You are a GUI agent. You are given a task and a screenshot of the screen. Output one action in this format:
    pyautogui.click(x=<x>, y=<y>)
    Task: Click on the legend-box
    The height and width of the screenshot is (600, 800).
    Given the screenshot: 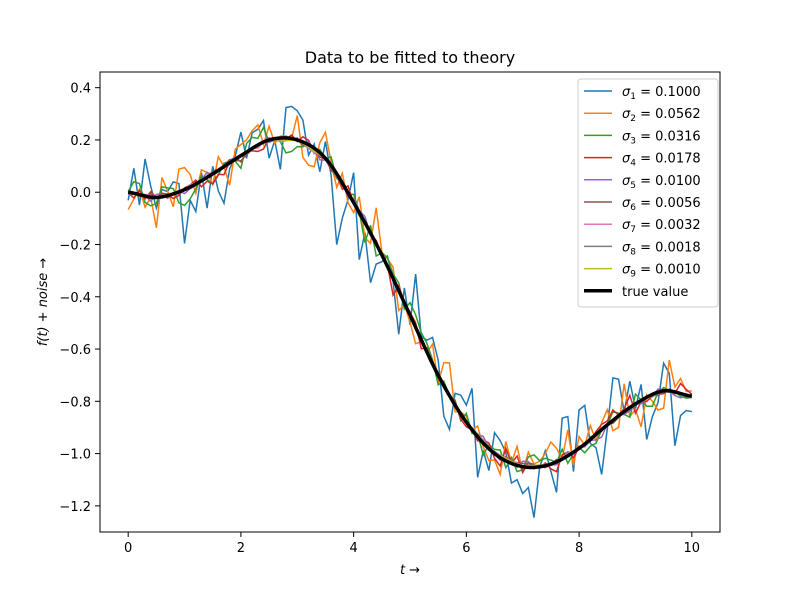 What is the action you would take?
    pyautogui.click(x=648, y=193)
    